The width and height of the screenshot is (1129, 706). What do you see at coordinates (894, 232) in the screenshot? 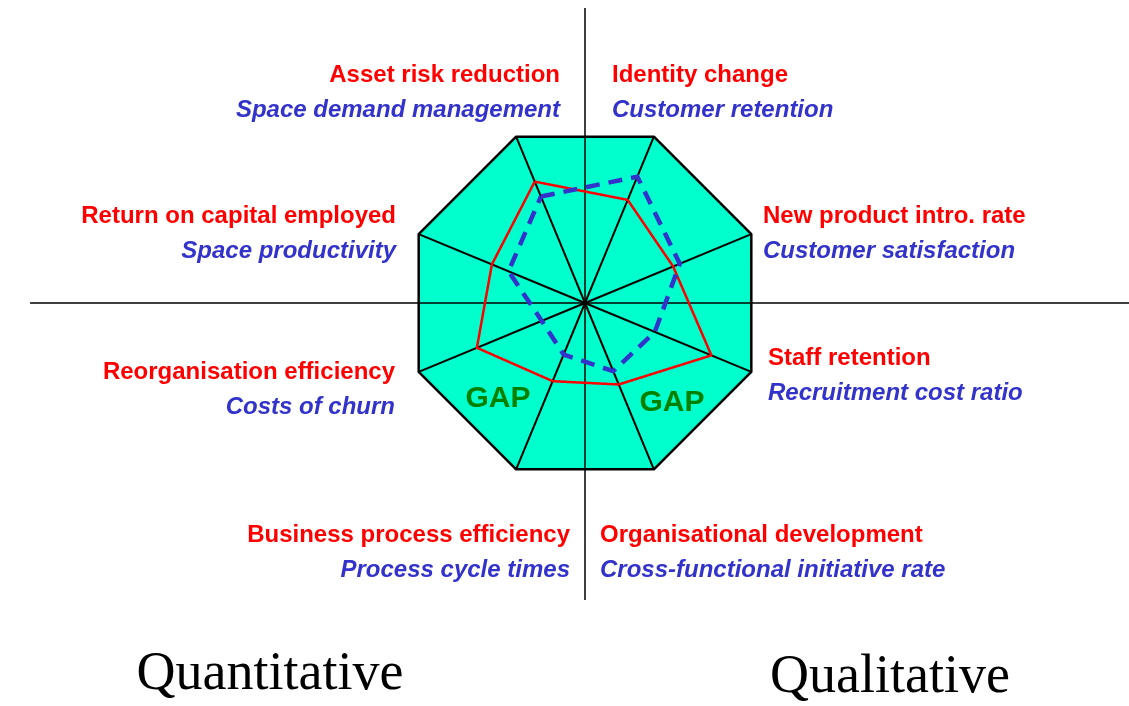
I see `spoke-label: New product intro. rate Customer satisfaction` at bounding box center [894, 232].